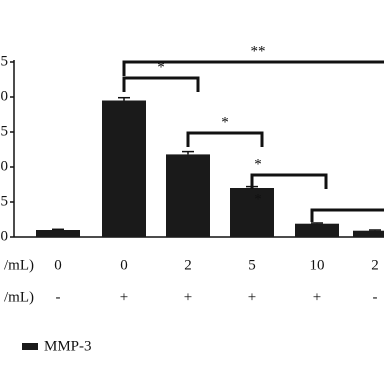 The width and height of the screenshot is (384, 384). Describe the element at coordinates (30, 346) in the screenshot. I see `legend-swatch` at that location.